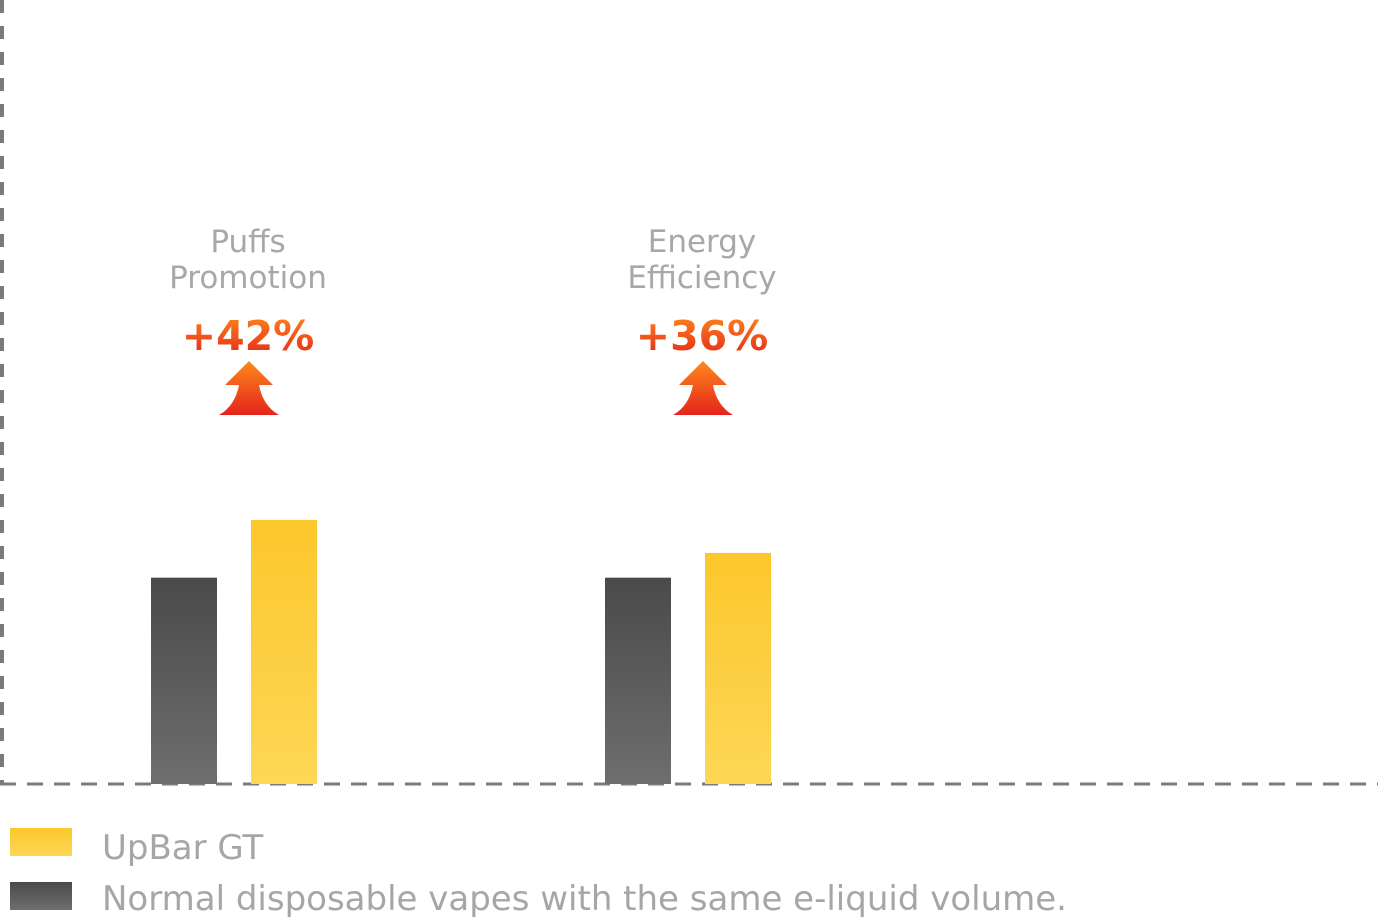 The width and height of the screenshot is (1378, 920). Describe the element at coordinates (248, 336) in the screenshot. I see `annotation-value-1: +42%` at that location.